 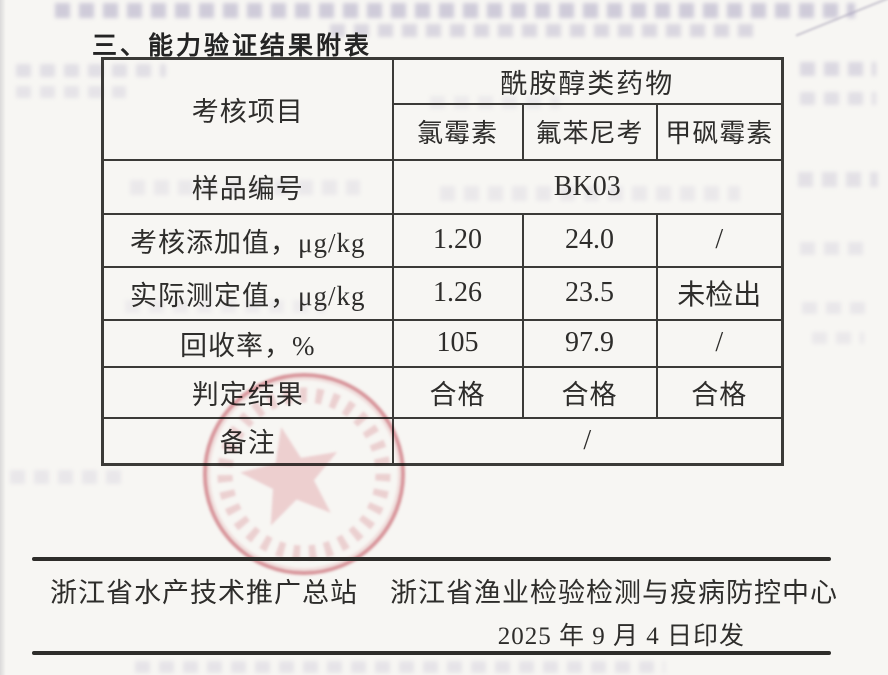 What do you see at coordinates (719, 293) in the screenshot?
I see `cell-value: 未检出` at bounding box center [719, 293].